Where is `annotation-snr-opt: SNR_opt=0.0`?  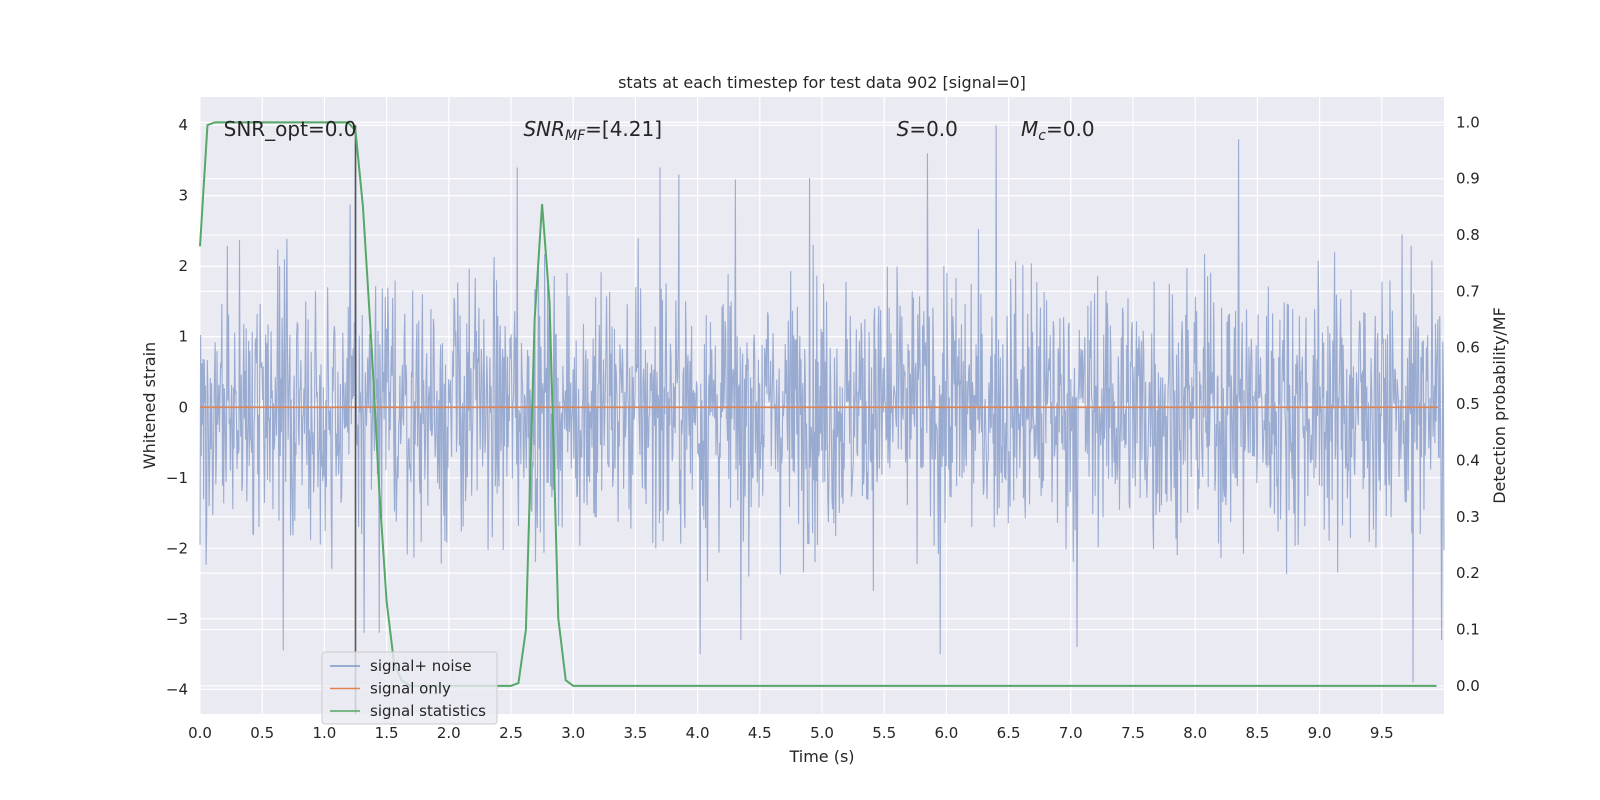
annotation-snr-opt: SNR_opt=0.0 is located at coordinates (290, 129).